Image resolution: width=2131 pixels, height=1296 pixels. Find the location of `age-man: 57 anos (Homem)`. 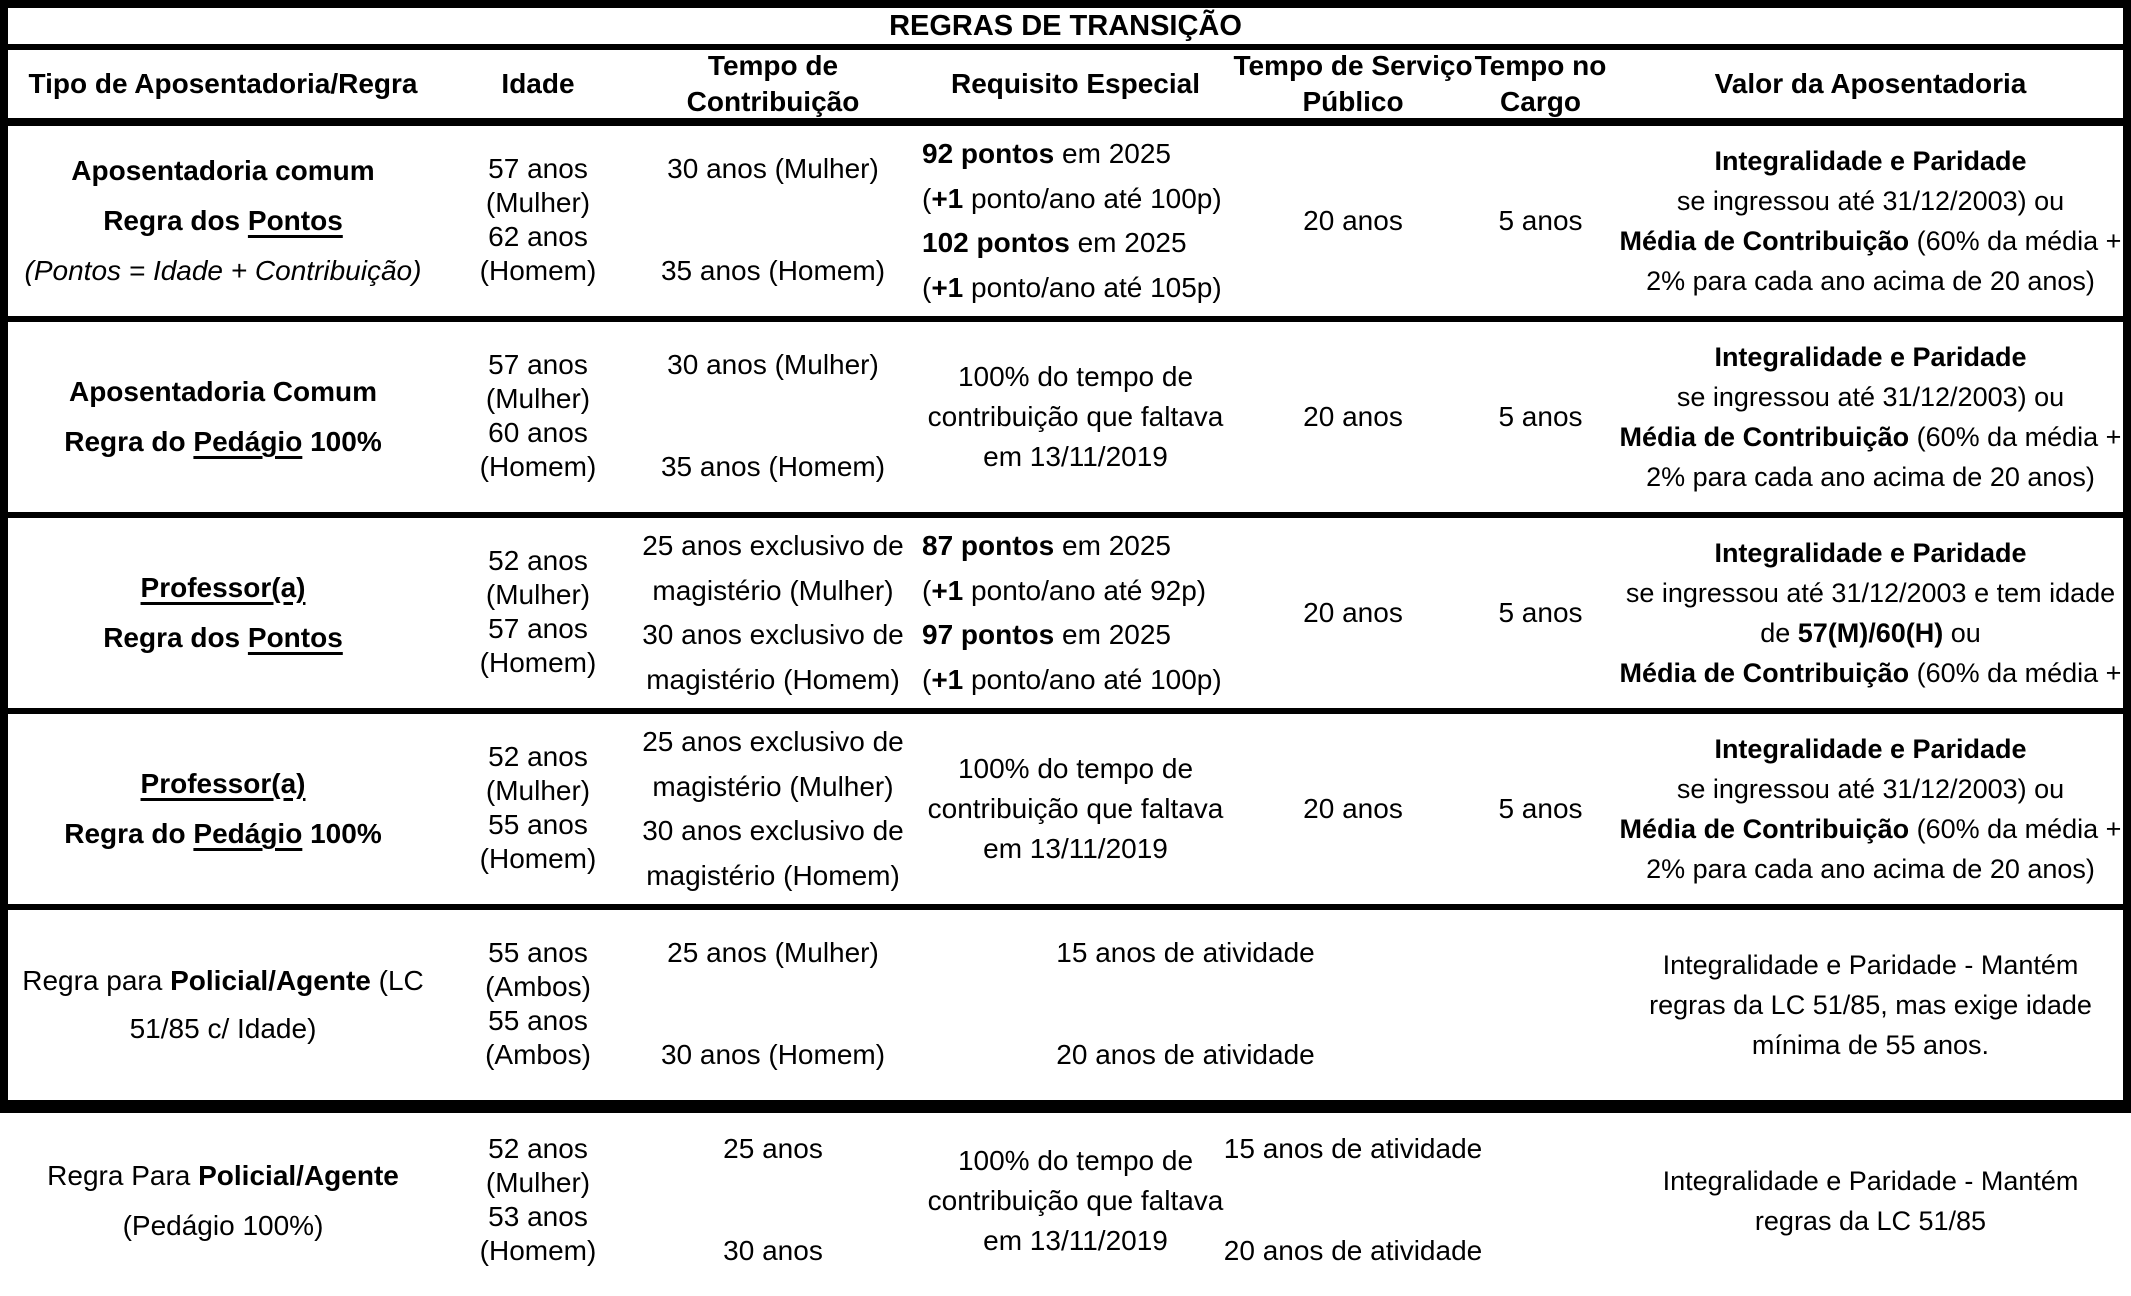

age-man: 57 anos (Homem) is located at coordinates (538, 645).